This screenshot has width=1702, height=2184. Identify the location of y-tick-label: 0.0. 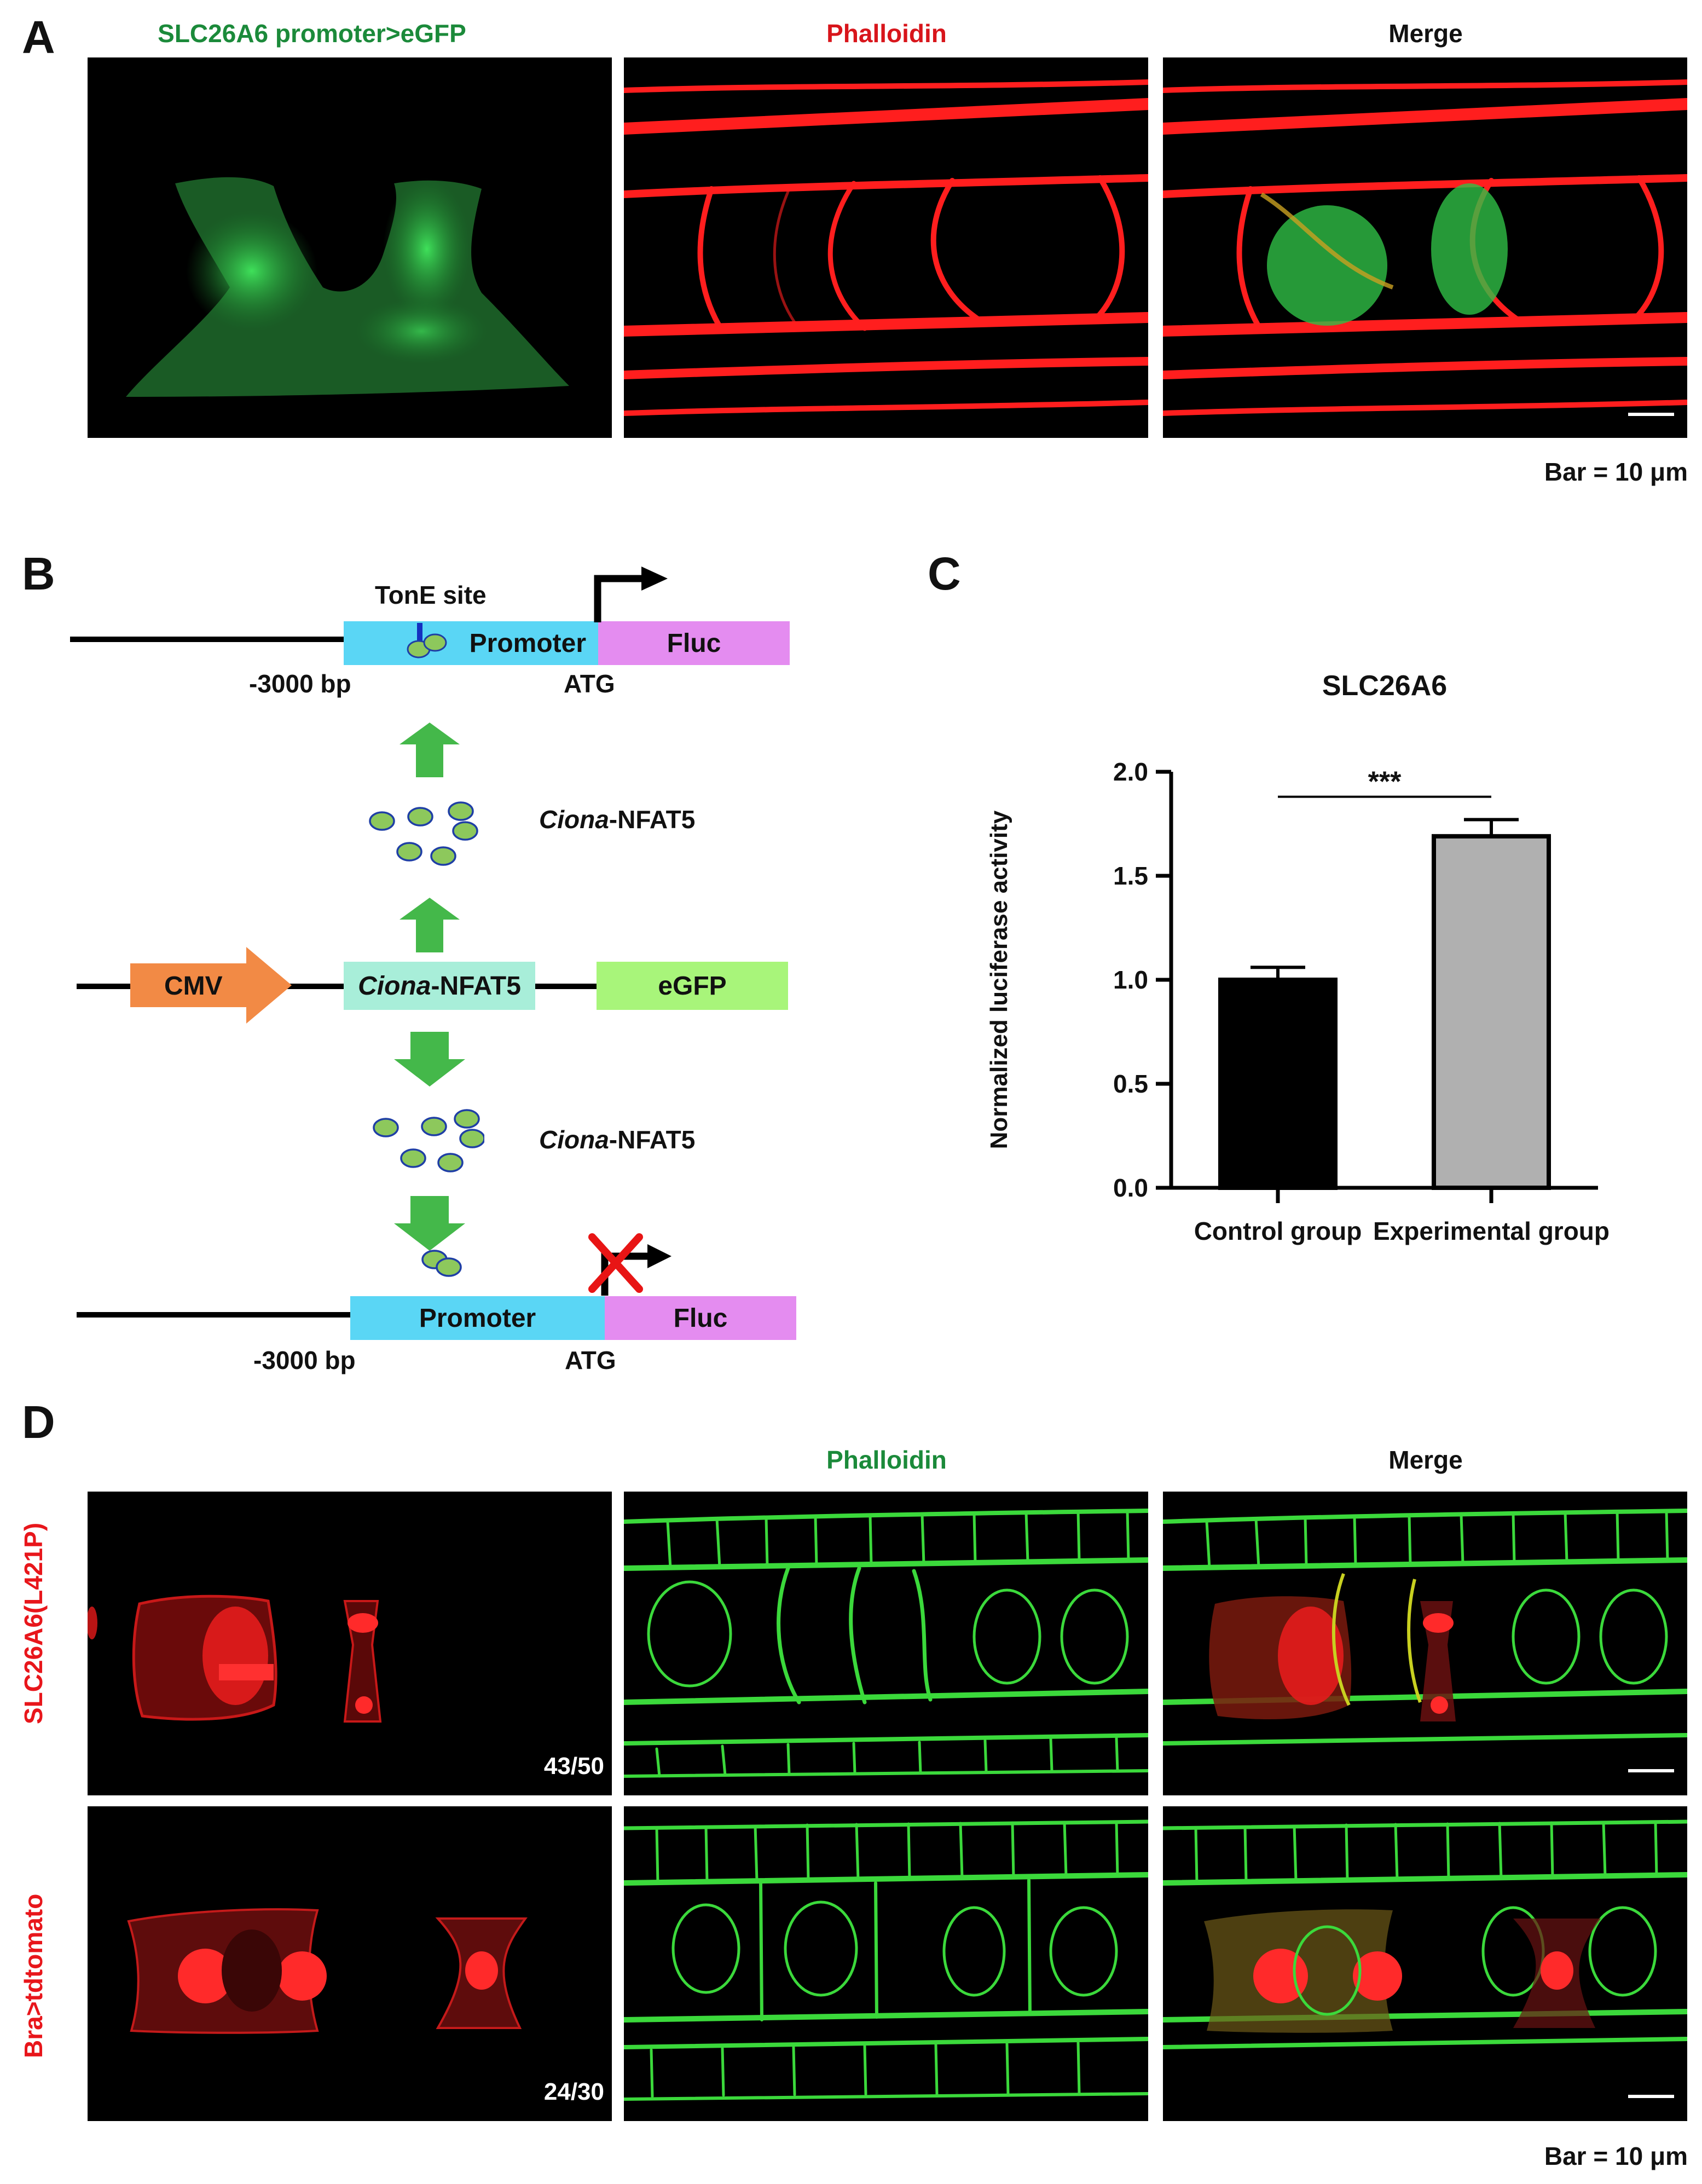
(1130, 1188).